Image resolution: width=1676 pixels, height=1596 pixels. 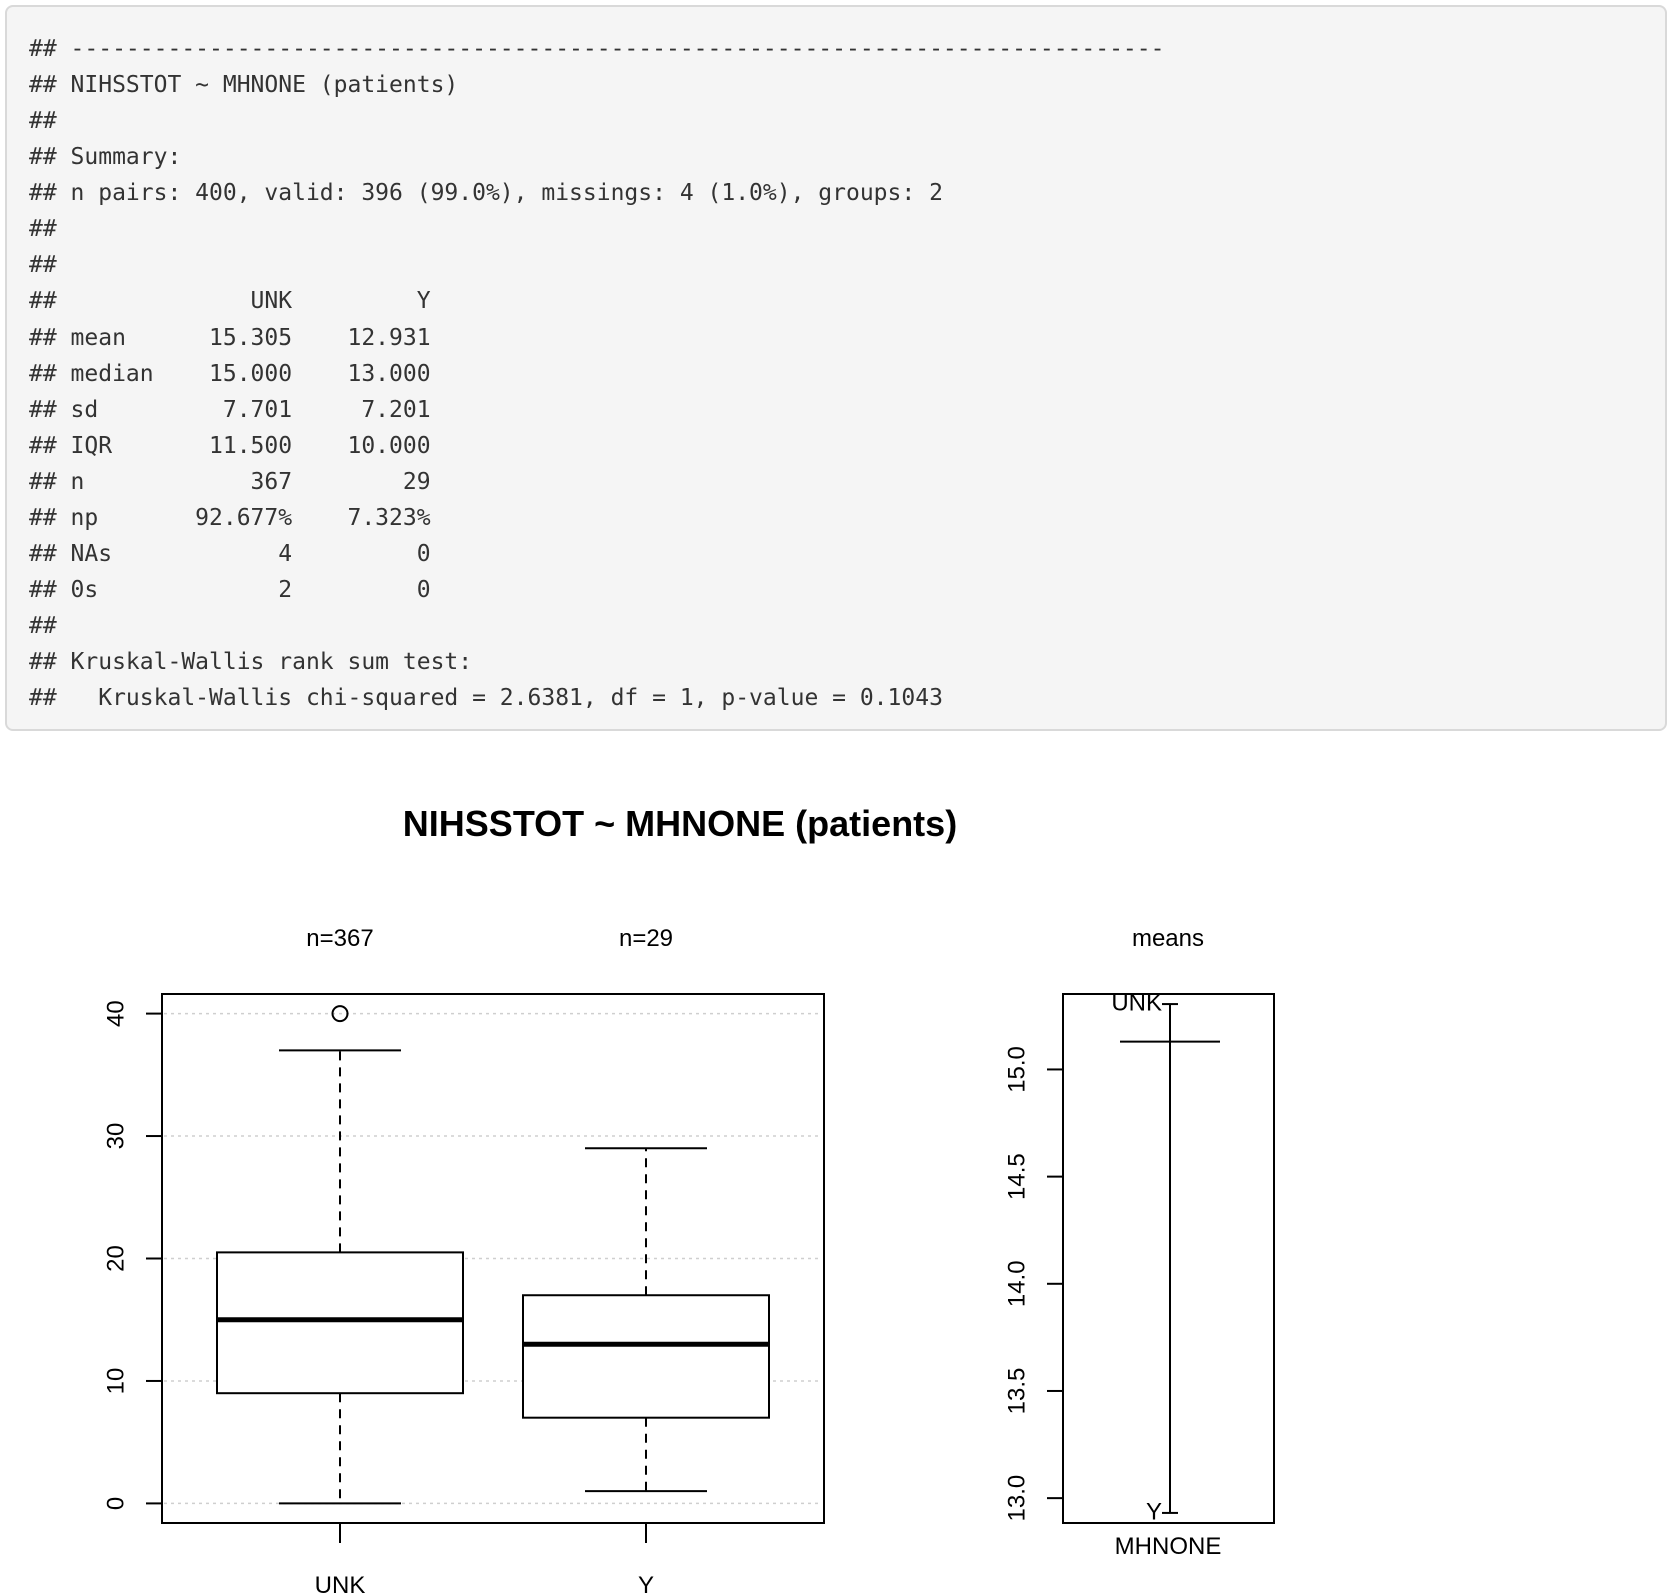 What do you see at coordinates (115, 1136) in the screenshot?
I see `y-tick-label: 30` at bounding box center [115, 1136].